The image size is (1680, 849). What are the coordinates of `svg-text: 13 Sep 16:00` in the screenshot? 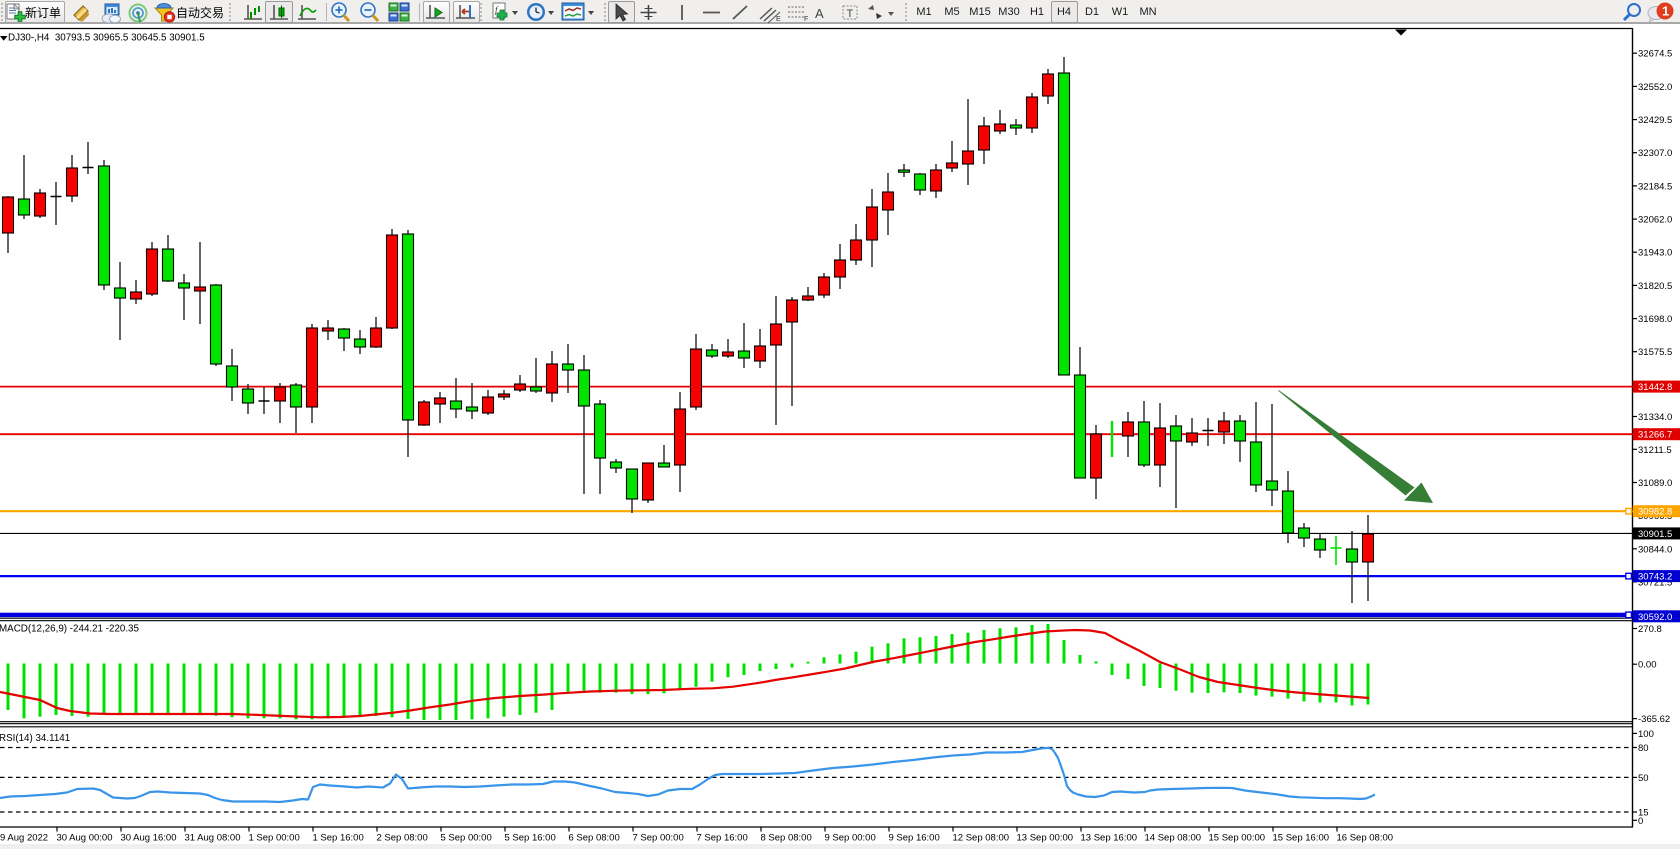 It's located at (1109, 838).